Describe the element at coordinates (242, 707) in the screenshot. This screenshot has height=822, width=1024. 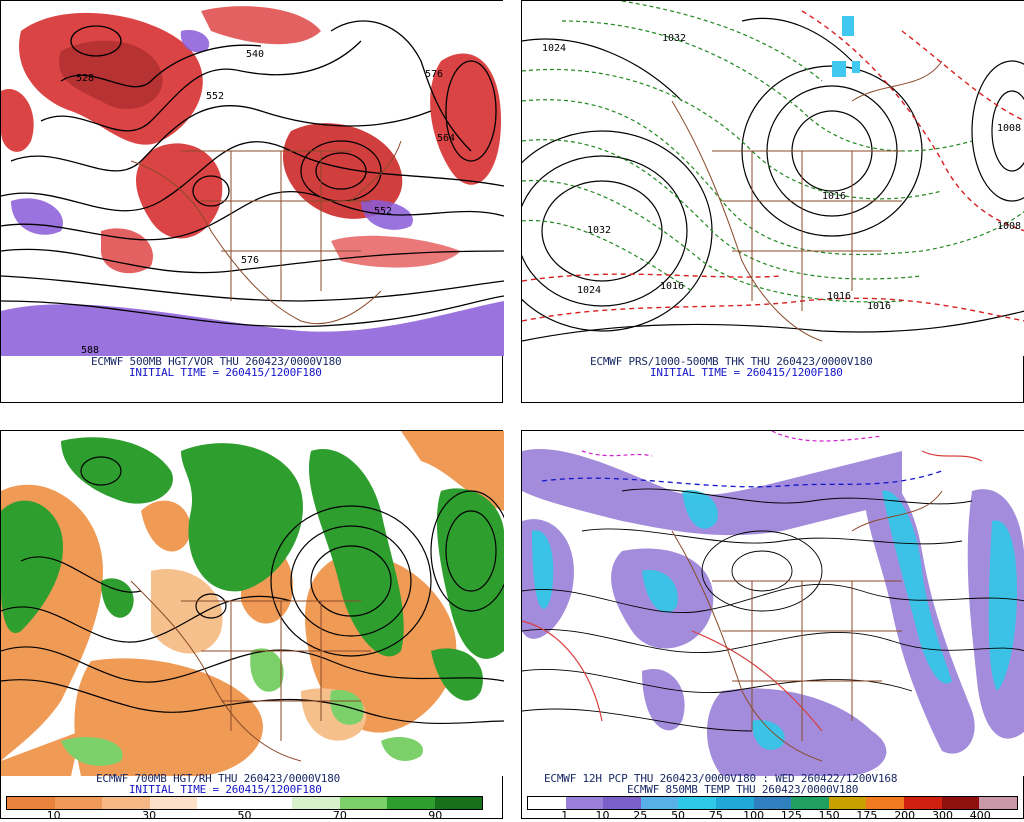
I see `moist-rh-light` at that location.